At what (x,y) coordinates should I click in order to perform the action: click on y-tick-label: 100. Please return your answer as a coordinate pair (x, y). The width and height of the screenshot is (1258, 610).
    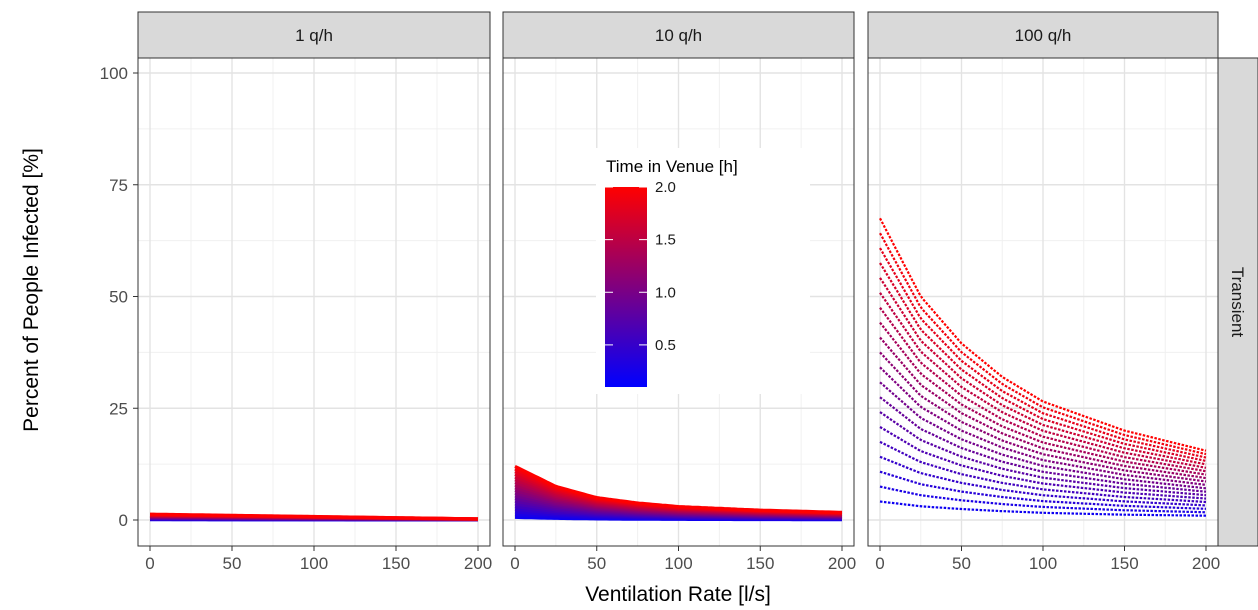
    Looking at the image, I should click on (114, 73).